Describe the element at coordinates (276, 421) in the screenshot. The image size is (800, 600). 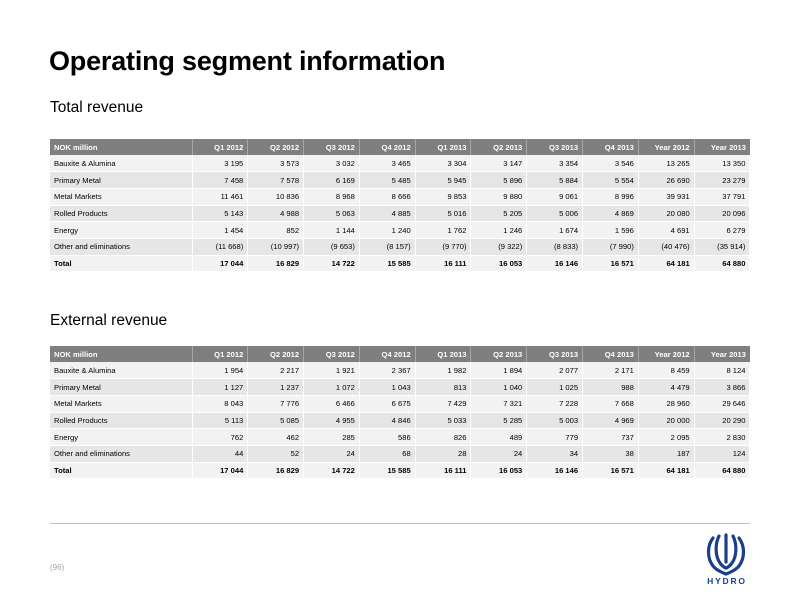
I see `table-cell: 5 085` at that location.